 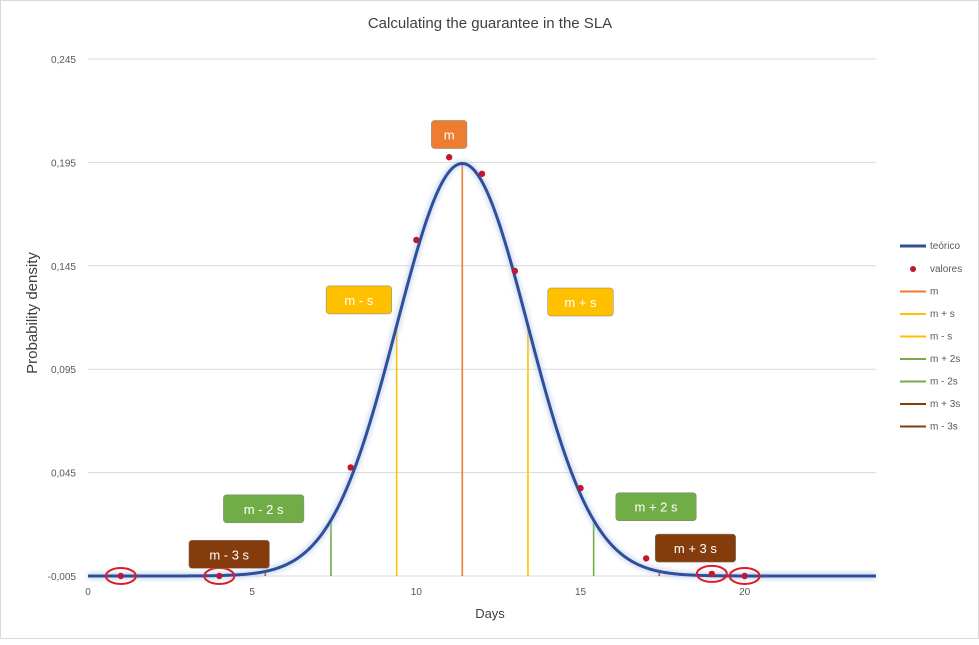 I want to click on y-tick-labels: -0,005 0,045 0,095 0,145 0,195 0,245, so click(x=62, y=319).